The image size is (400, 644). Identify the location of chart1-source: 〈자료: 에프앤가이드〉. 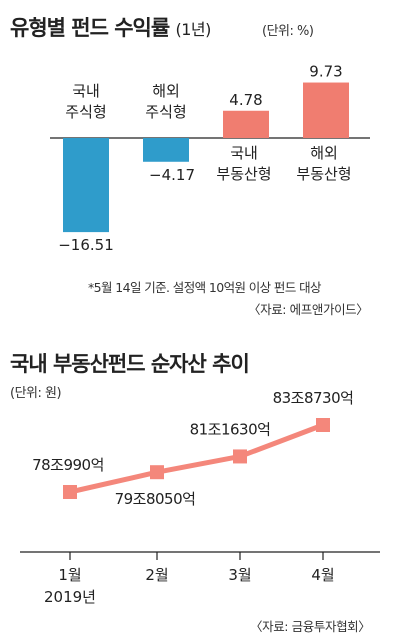
(308, 309).